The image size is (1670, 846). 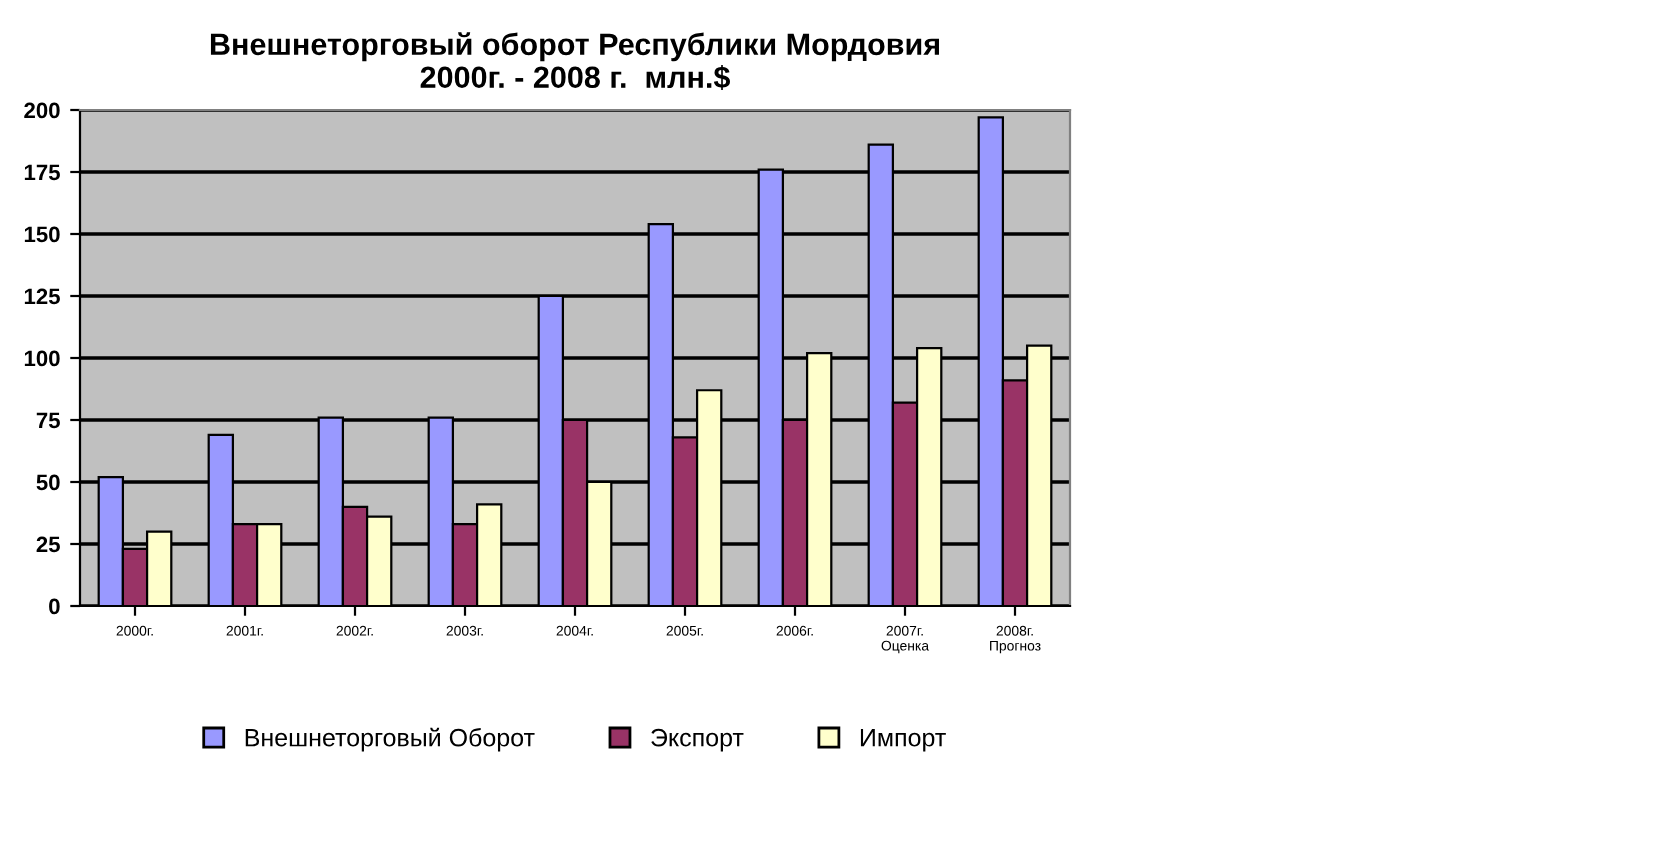 I want to click on y-tick-label: 175, so click(x=42, y=172).